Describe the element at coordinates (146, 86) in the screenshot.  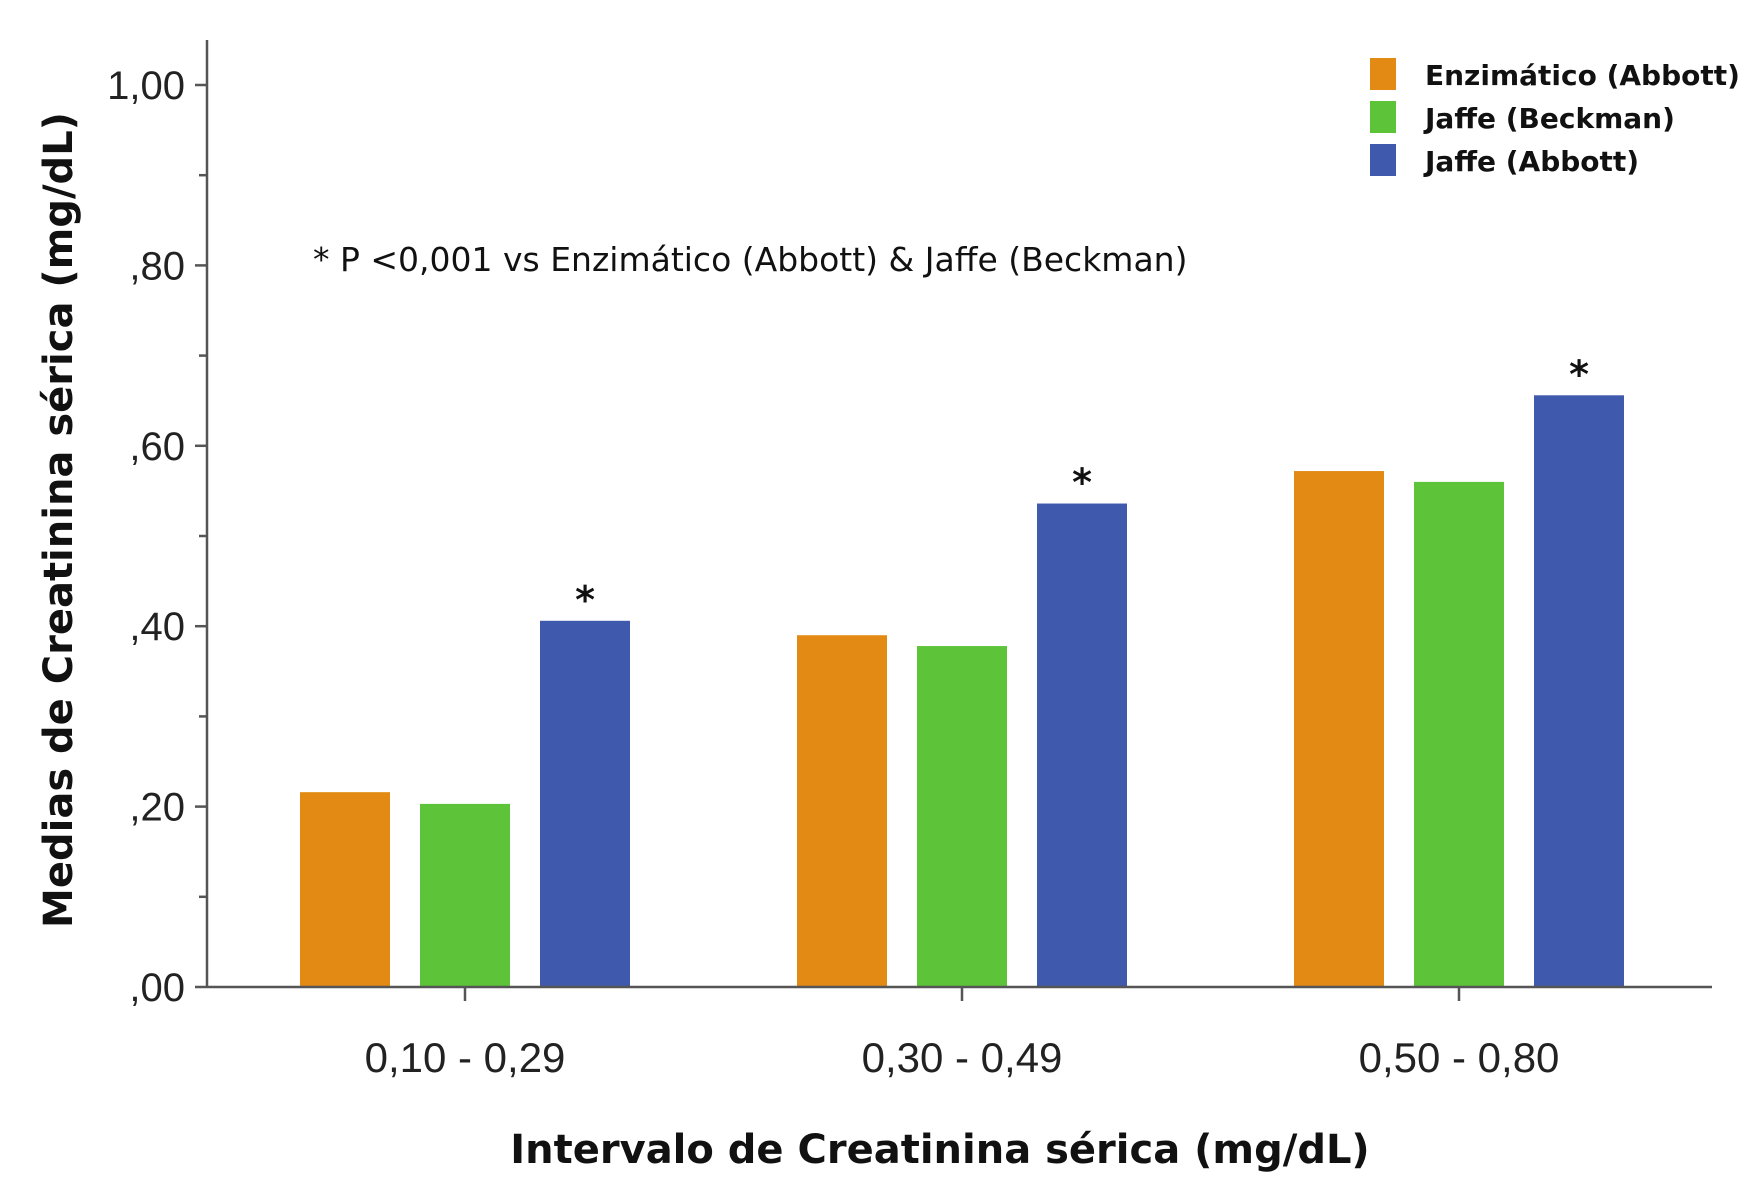
I see `y-tick-label: 1,00` at that location.